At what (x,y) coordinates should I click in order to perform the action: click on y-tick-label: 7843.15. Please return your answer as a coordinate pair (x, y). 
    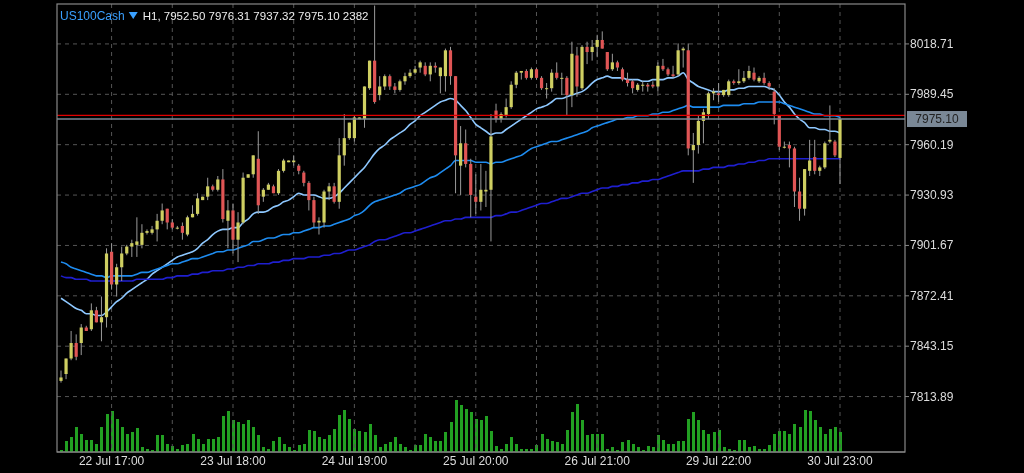
    Looking at the image, I should click on (932, 346).